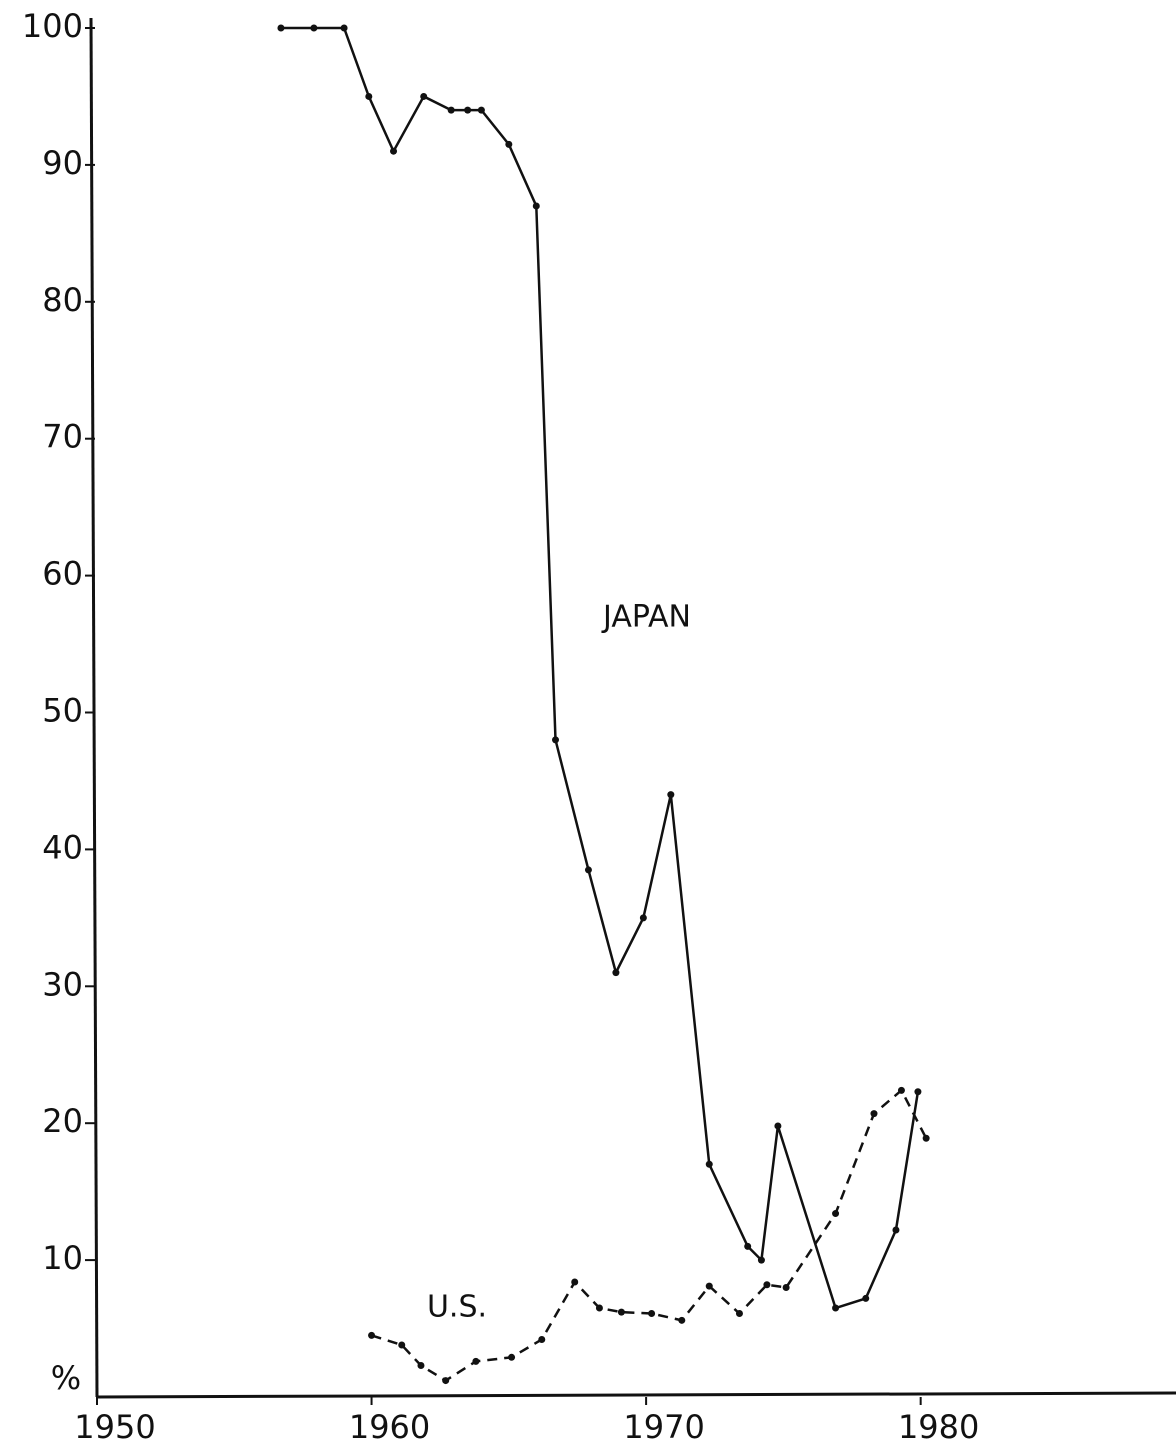 The height and width of the screenshot is (1451, 1176). I want to click on y-tick-label: 80, so click(62, 300).